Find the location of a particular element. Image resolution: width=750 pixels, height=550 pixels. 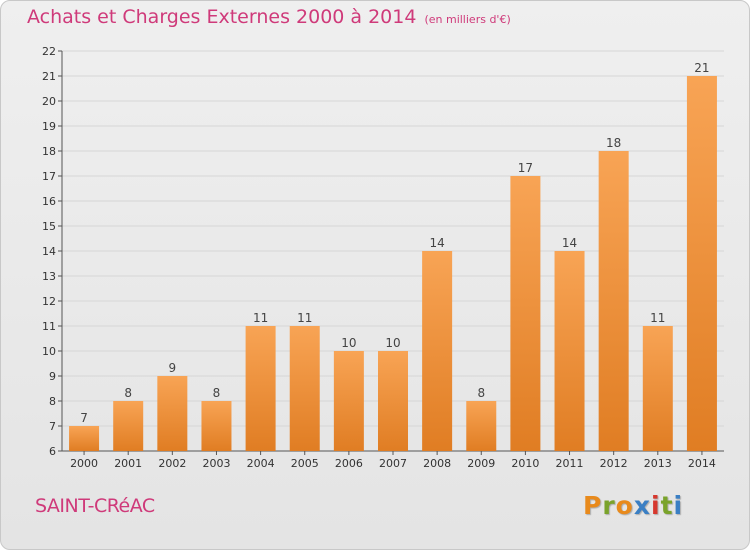

x-tick-label: 2006 is located at coordinates (349, 463).